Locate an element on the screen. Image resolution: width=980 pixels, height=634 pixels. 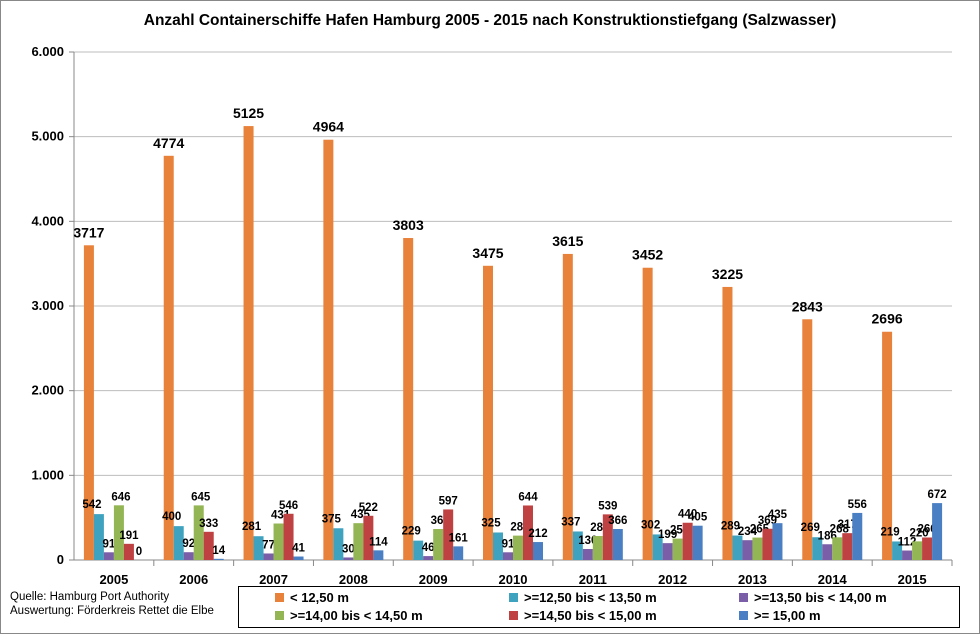
data-label: 130 is located at coordinates (587, 541).